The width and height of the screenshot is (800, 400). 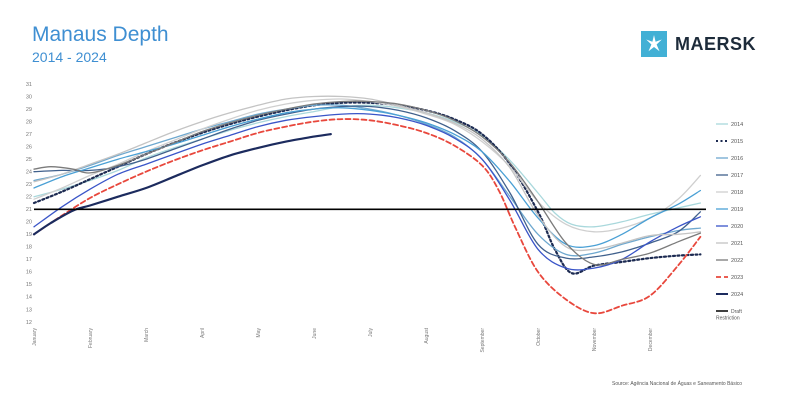 I want to click on y-tick-label: 26, so click(x=29, y=147).